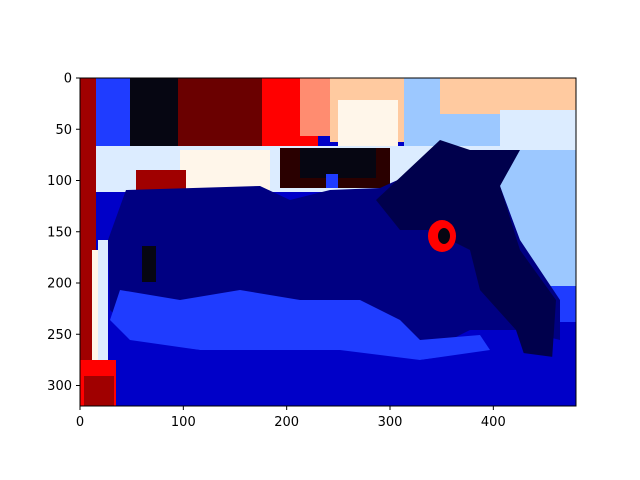 This screenshot has width=640, height=480. What do you see at coordinates (444, 236) in the screenshot?
I see `heatmap-spot-center` at bounding box center [444, 236].